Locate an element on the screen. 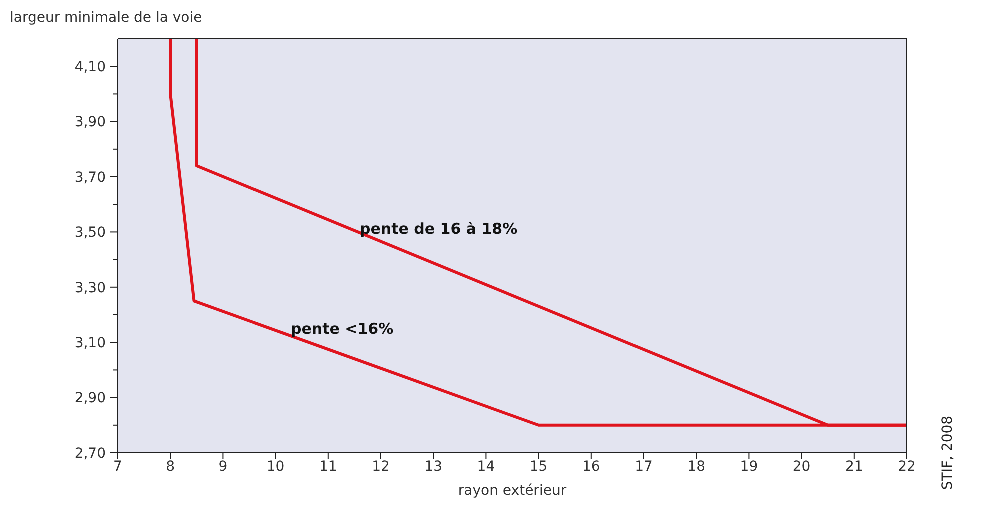  x-tick-label: 12 is located at coordinates (381, 466).